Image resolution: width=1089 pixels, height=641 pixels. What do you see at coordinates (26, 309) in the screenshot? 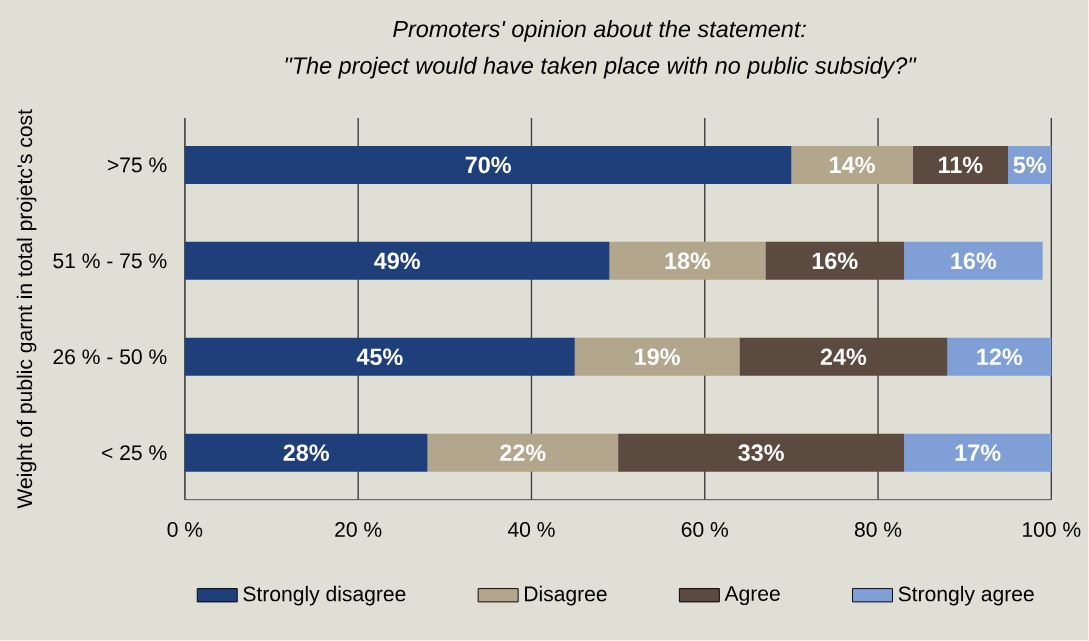
I see `y-axis-title: Weight of public garnt in total projetc's cost` at bounding box center [26, 309].